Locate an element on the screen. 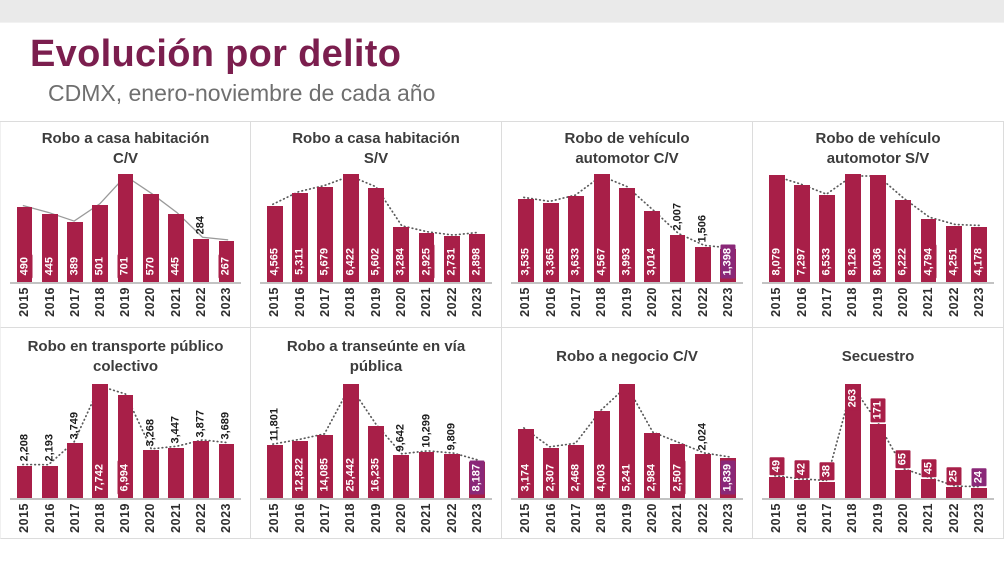 Image resolution: width=1004 pixels, height=565 pixels. bar-slot: 2,898 is located at coordinates (477, 228).